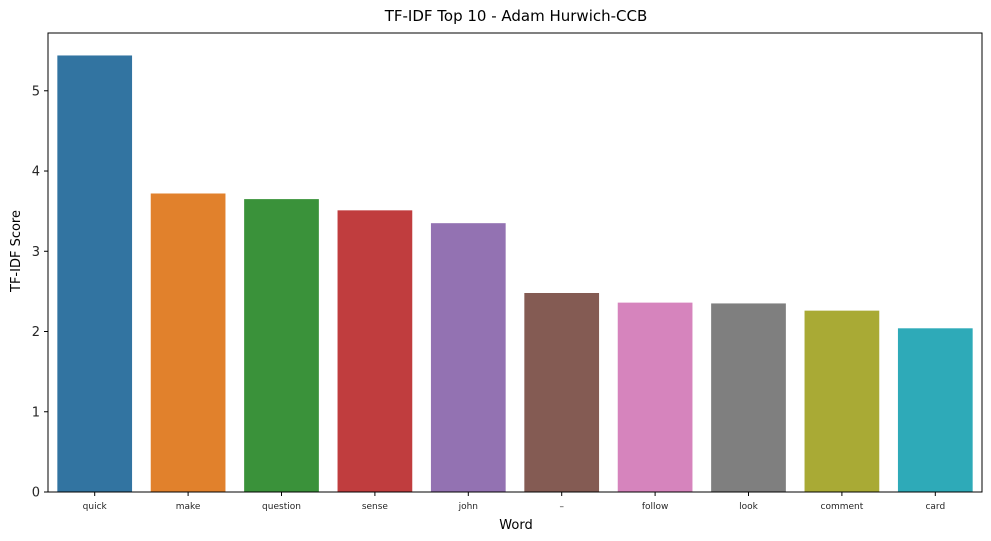 The height and width of the screenshot is (541, 991). I want to click on x-axis-title: Word, so click(515, 525).